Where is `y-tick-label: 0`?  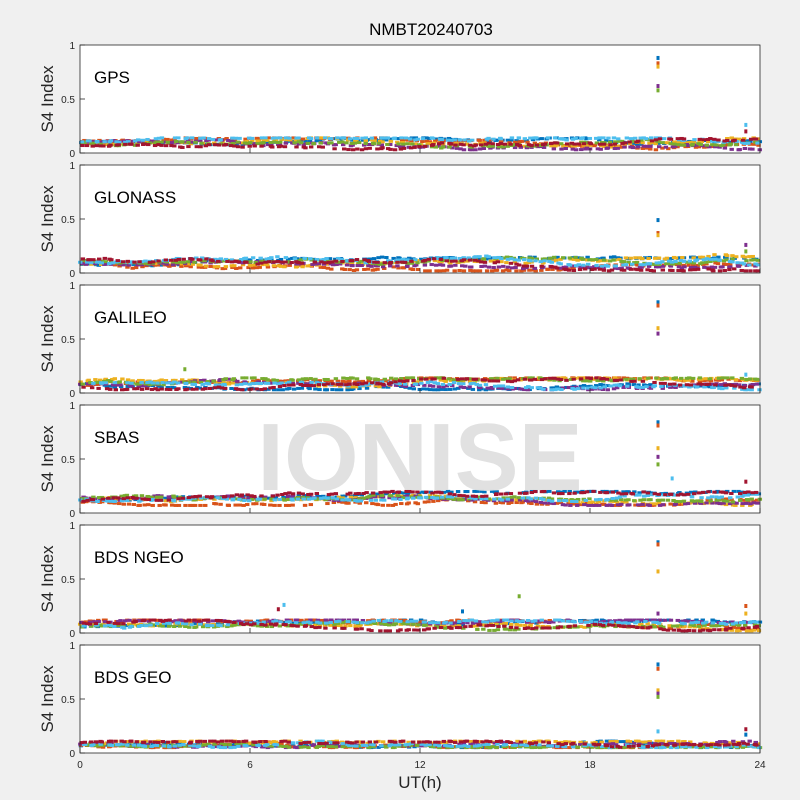 y-tick-label: 0 is located at coordinates (72, 154).